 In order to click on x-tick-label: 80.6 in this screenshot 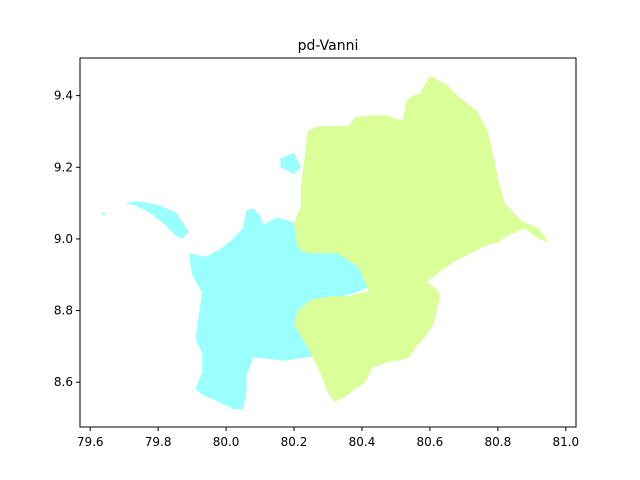, I will do `click(430, 442)`.